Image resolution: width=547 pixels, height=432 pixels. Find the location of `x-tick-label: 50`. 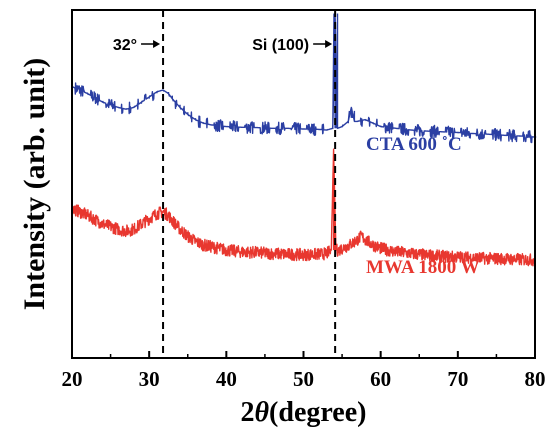

x-tick-label: 50 is located at coordinates (303, 379).